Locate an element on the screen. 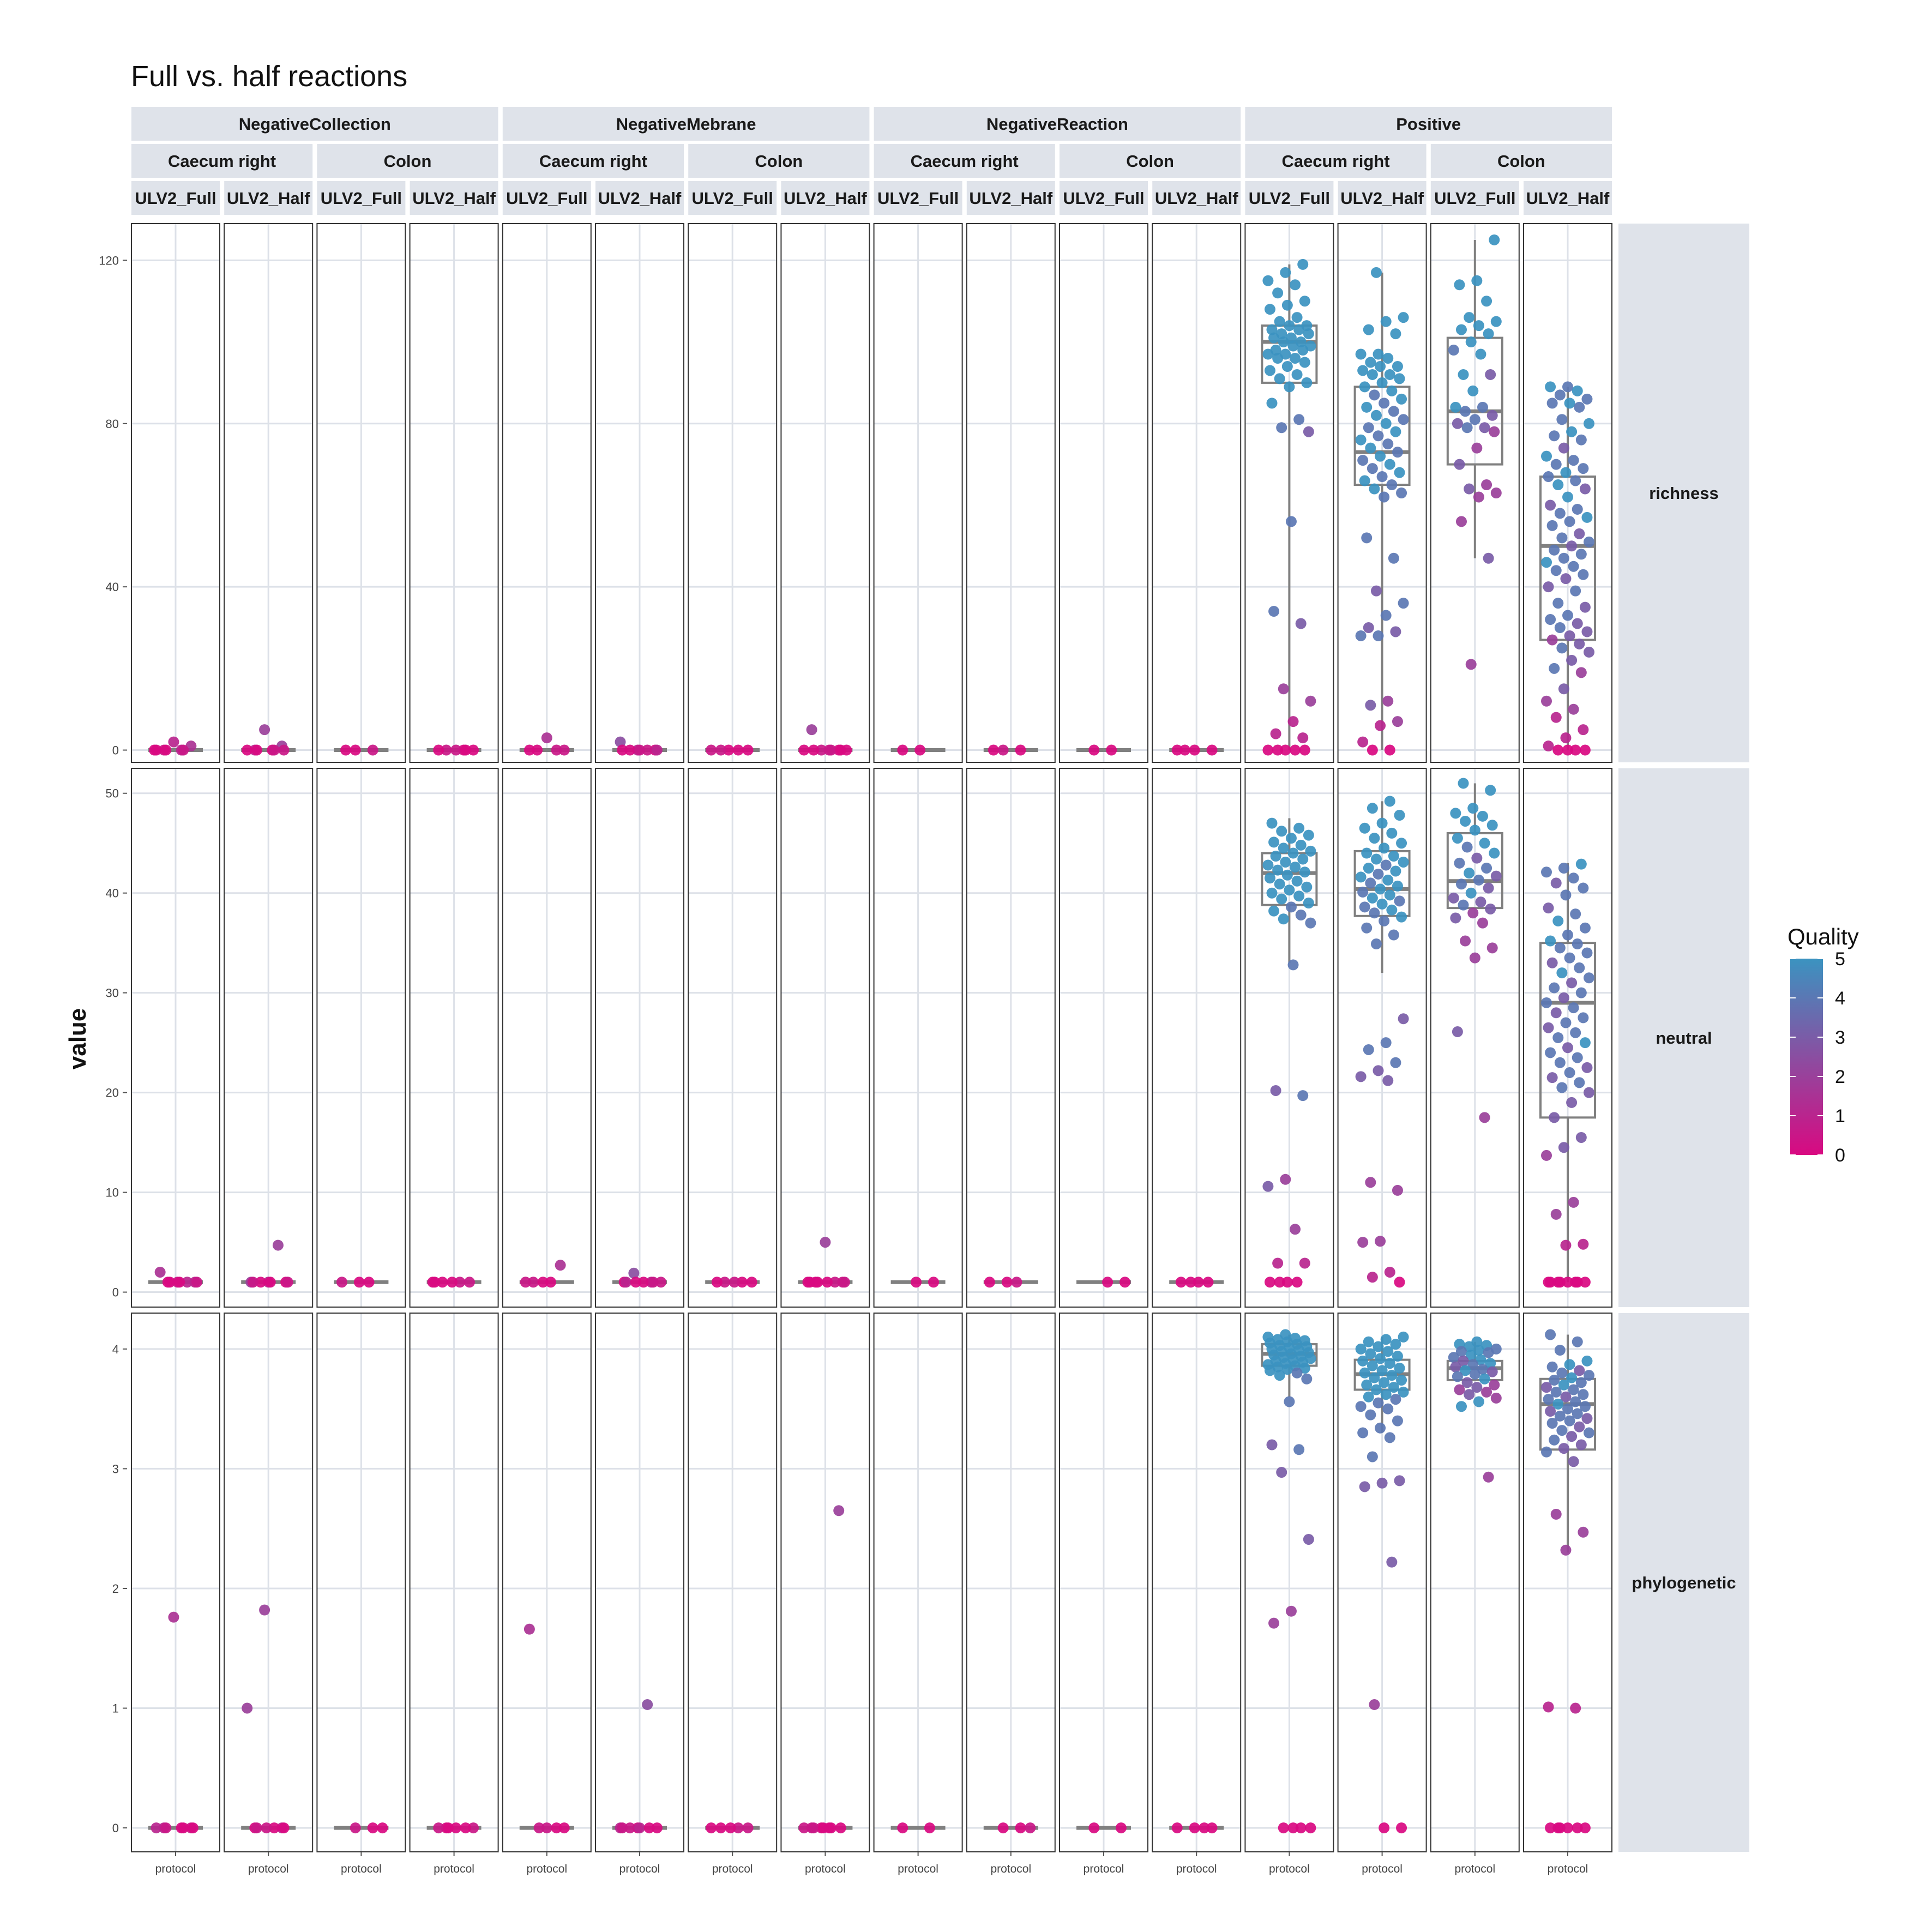 This screenshot has height=1932, width=1932. y-tick-label: 30 is located at coordinates (112, 993).